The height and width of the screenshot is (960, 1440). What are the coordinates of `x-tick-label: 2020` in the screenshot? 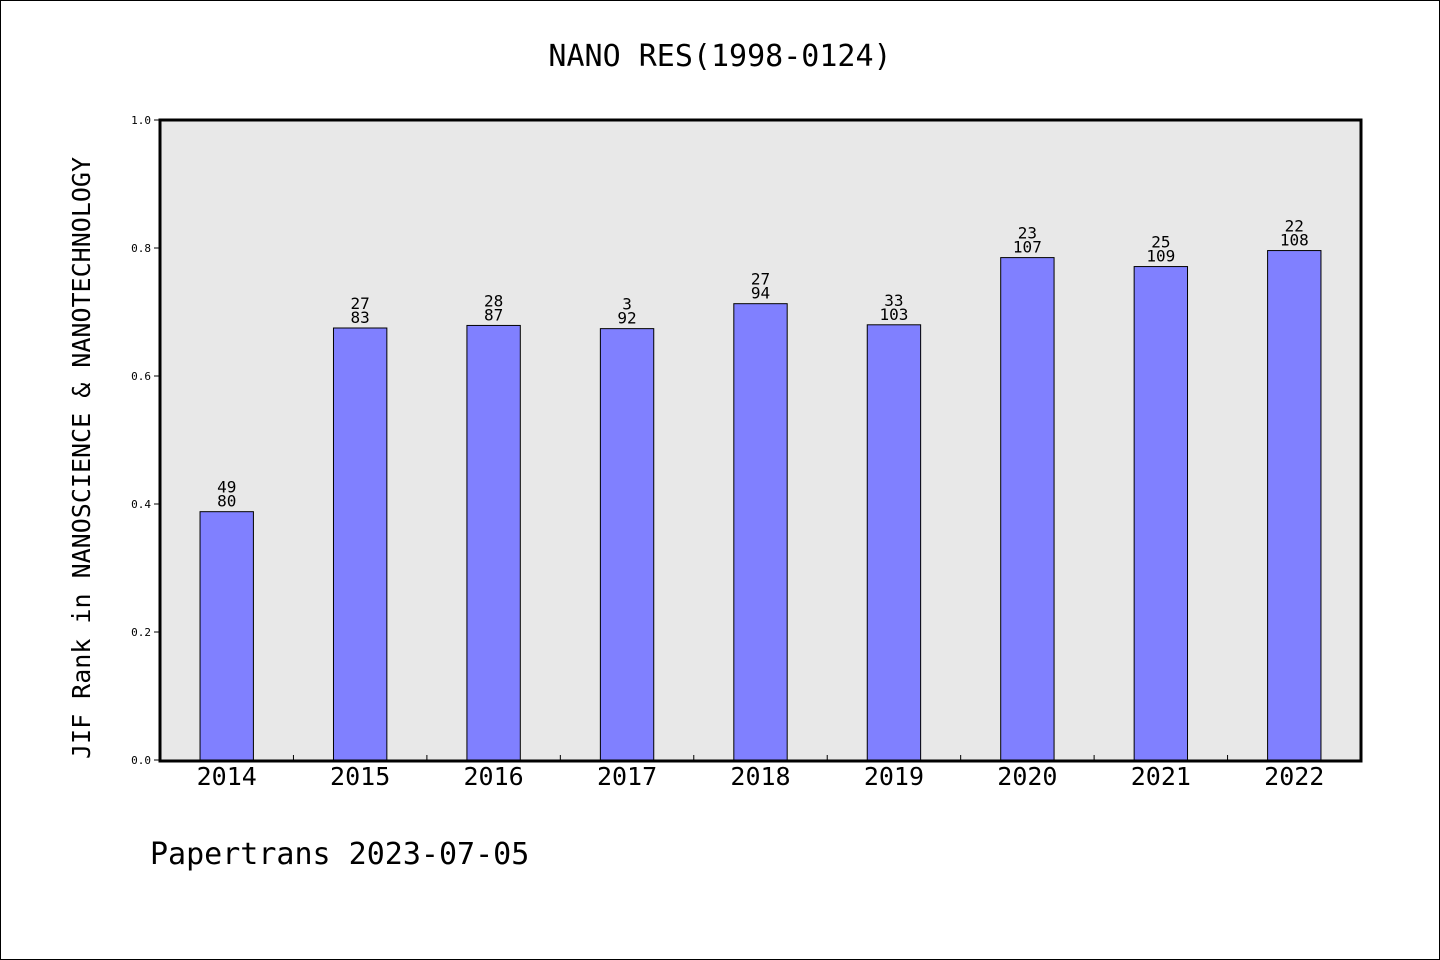 It's located at (1027, 776).